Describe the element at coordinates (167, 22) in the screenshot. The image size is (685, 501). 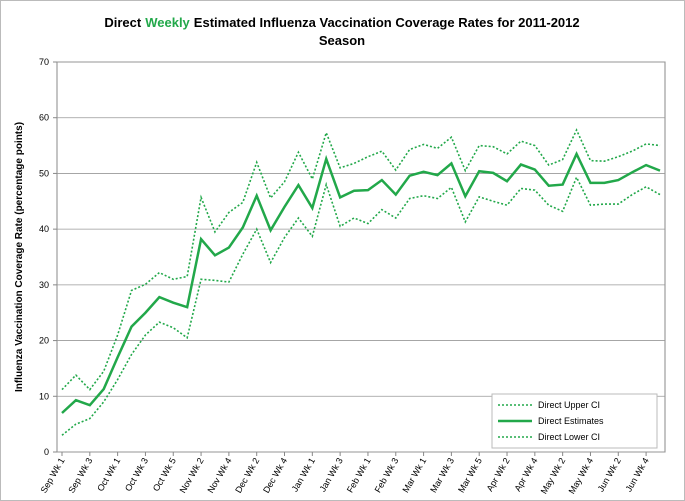
I see `title-highlight: Weekly` at that location.